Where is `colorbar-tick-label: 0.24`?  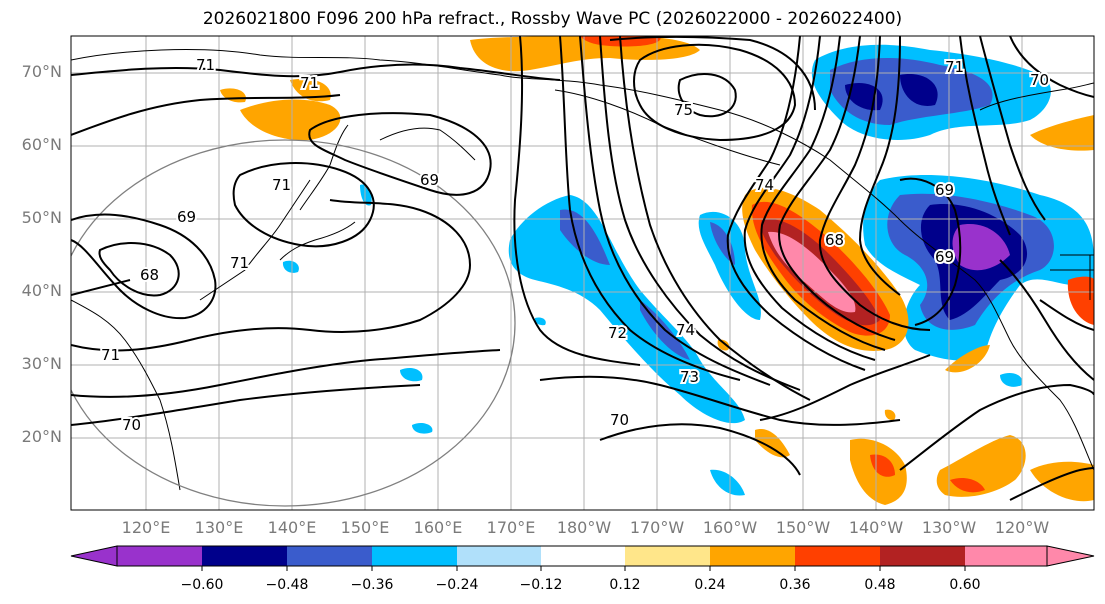 colorbar-tick-label: 0.24 is located at coordinates (710, 585).